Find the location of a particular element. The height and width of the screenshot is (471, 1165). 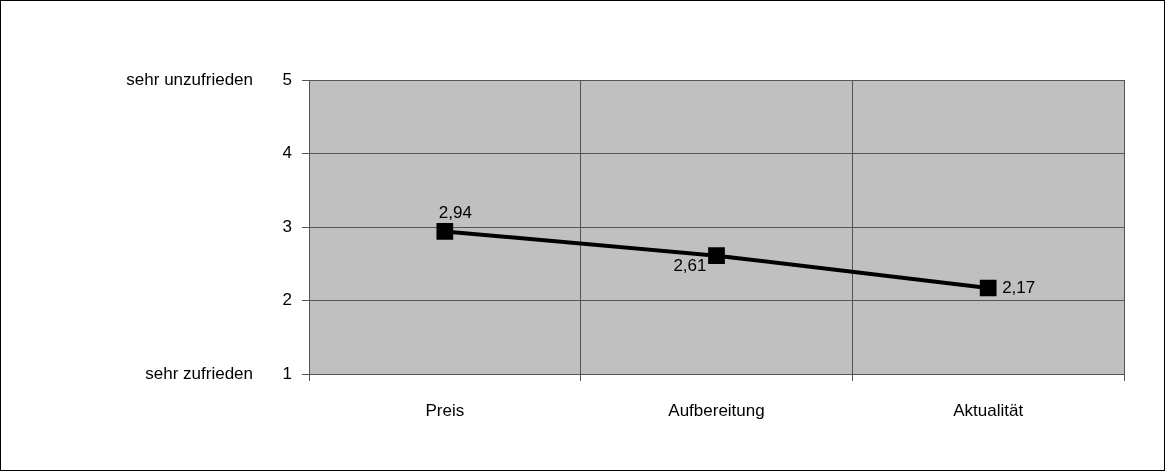

data-label: 2,61 is located at coordinates (690, 265).